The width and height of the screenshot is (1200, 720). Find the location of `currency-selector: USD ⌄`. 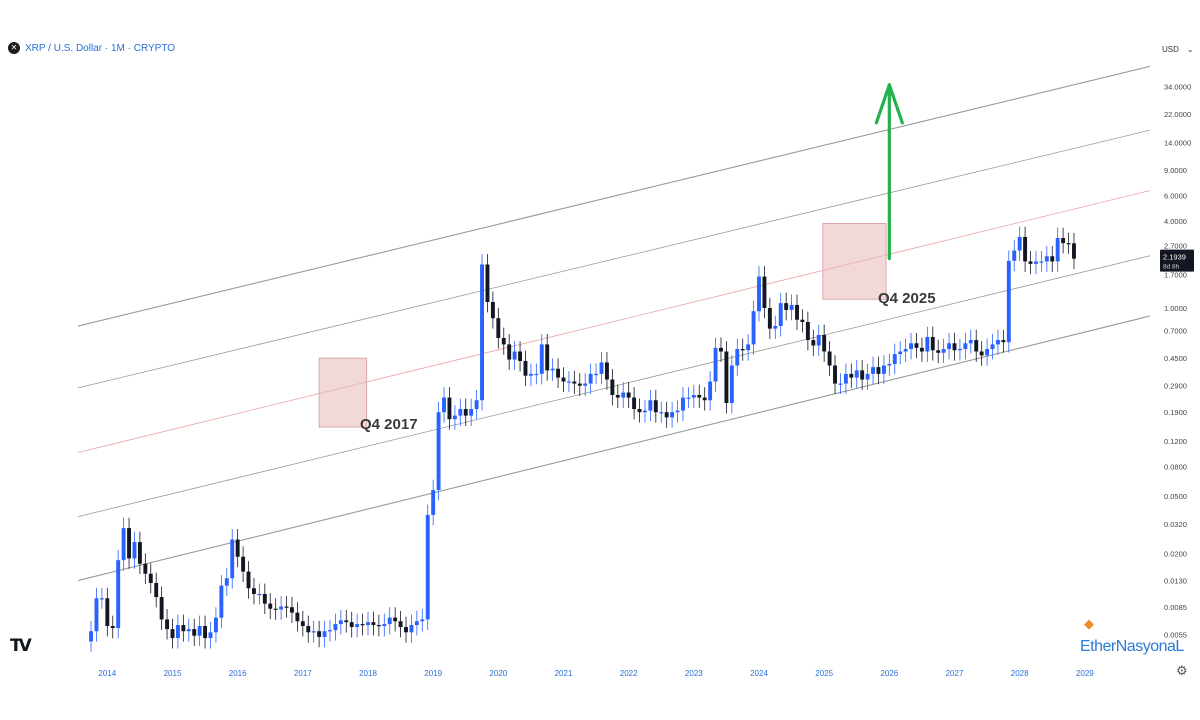

currency-selector: USD ⌄ is located at coordinates (1178, 49).